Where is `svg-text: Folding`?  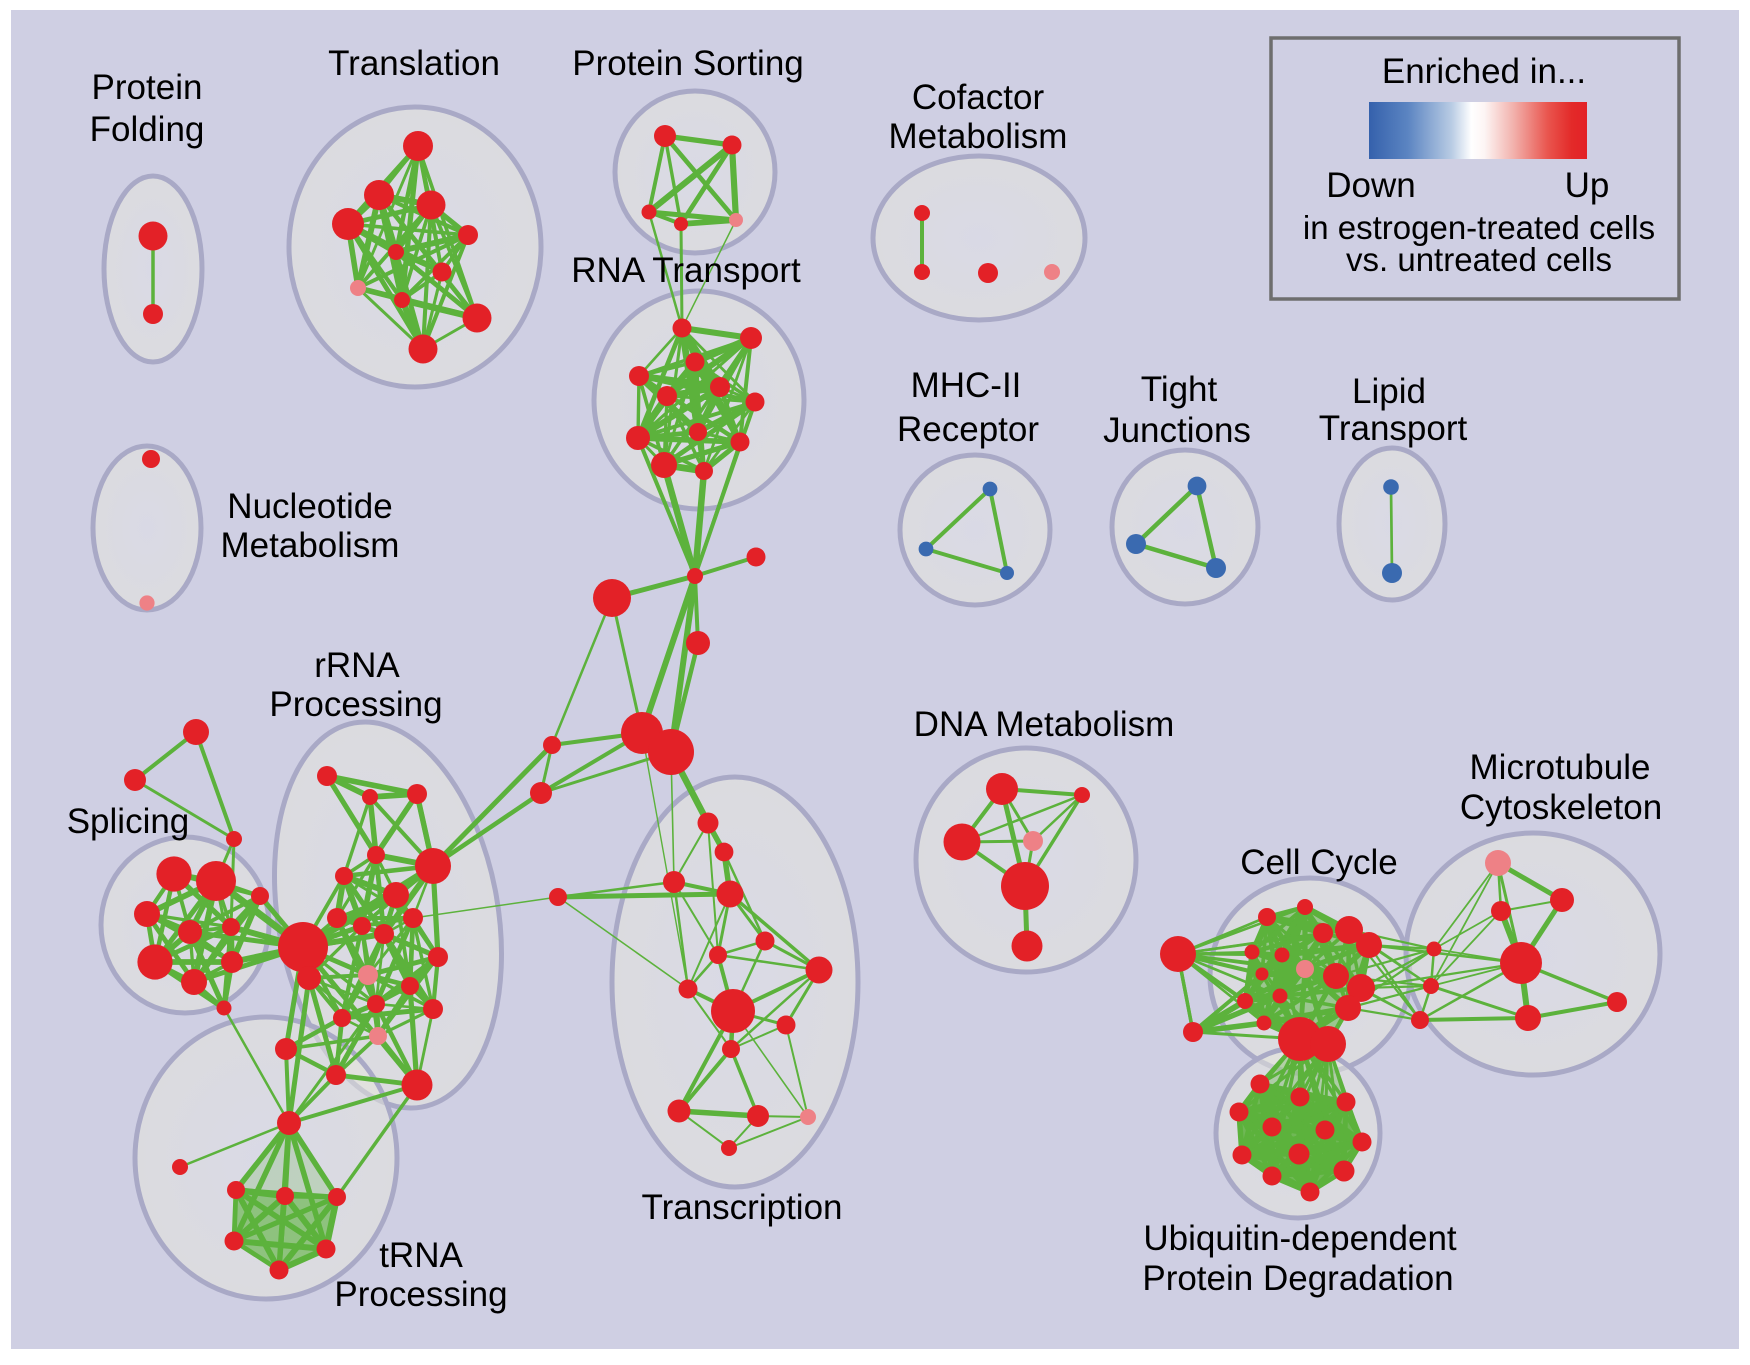
svg-text: Folding is located at coordinates (147, 129).